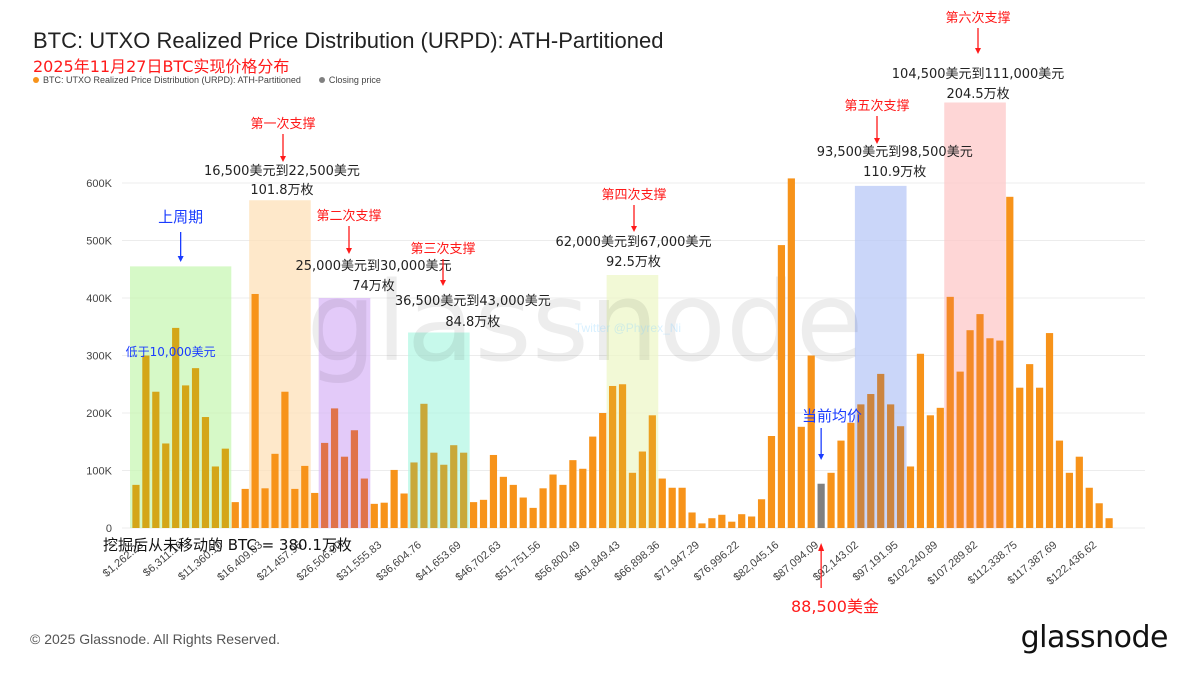 The image size is (1200, 675). I want to click on y-tick-label: 100K, so click(99, 472).